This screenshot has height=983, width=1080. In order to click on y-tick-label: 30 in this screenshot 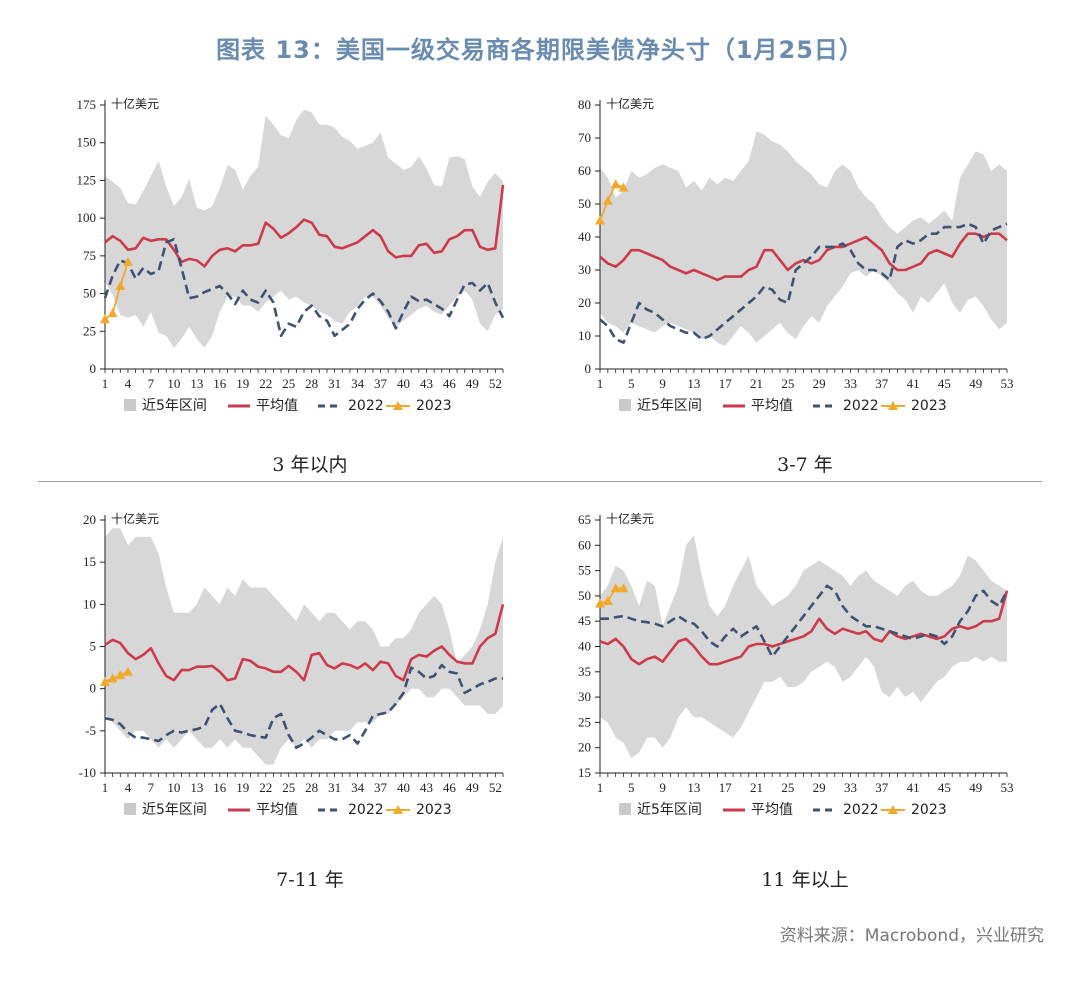, I will do `click(584, 269)`.